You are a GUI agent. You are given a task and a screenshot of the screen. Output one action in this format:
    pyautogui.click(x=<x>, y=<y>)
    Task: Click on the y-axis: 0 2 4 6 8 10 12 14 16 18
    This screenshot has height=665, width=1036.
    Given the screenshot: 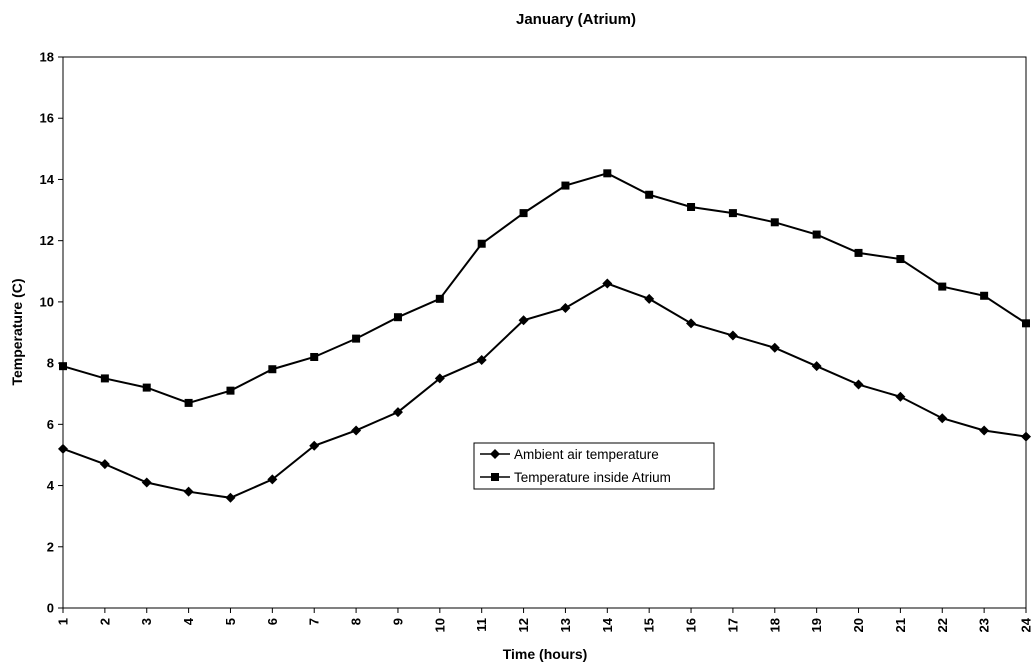 What is the action you would take?
    pyautogui.click(x=51, y=333)
    